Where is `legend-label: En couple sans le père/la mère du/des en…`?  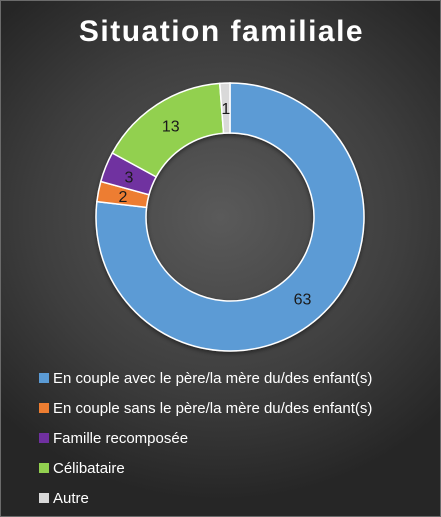
legend-label: En couple sans le père/la mère du/des en… is located at coordinates (213, 408).